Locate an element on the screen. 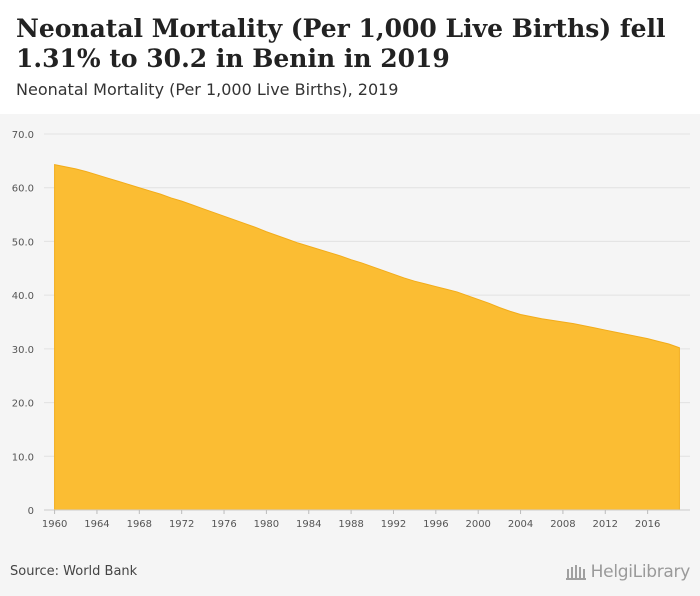 This screenshot has width=700, height=596. y-tick-label: 70.0 is located at coordinates (23, 135).